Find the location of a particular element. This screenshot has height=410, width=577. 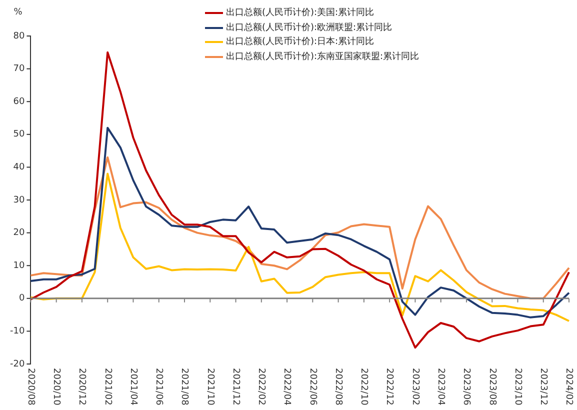

legend-label: 出口总额(人民币计价):日本:累计同比 is located at coordinates (300, 42).